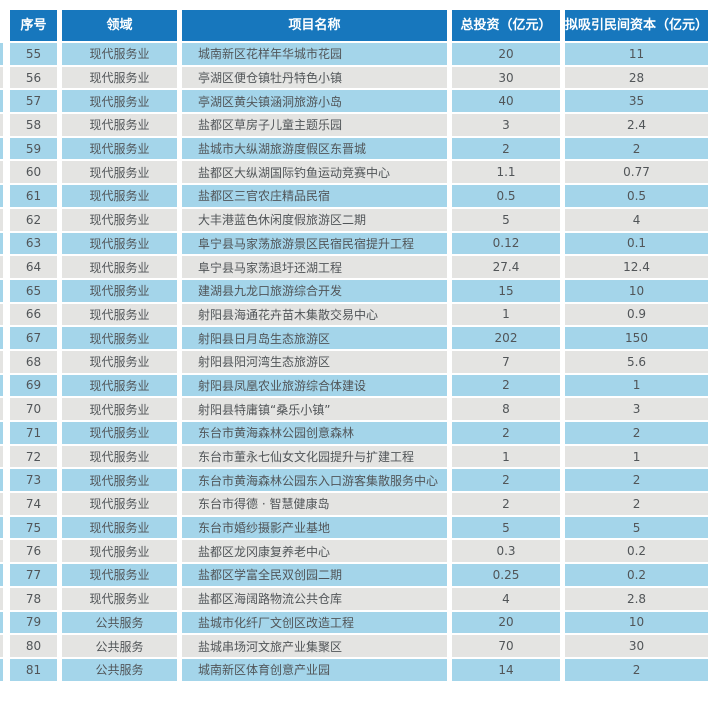 The image size is (720, 702). I want to click on cell-private-capital: 150, so click(637, 338).